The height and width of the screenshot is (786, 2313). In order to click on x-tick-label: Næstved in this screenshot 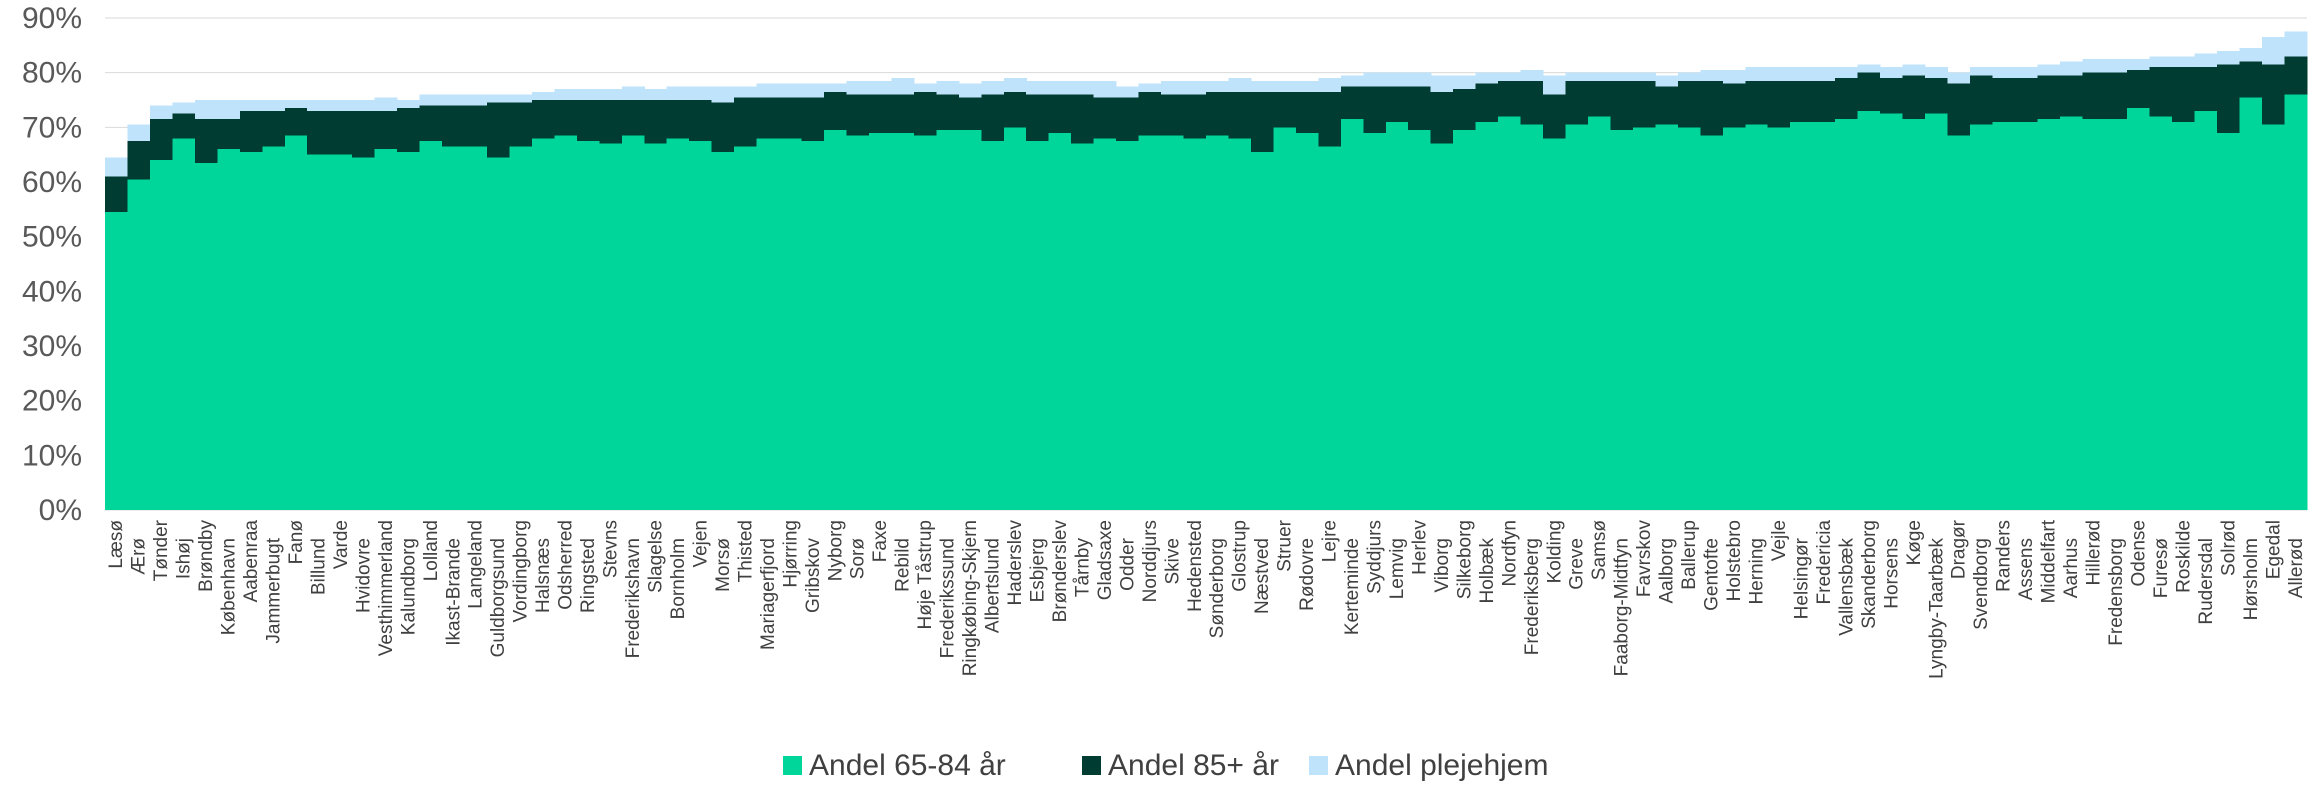, I will do `click(1262, 576)`.